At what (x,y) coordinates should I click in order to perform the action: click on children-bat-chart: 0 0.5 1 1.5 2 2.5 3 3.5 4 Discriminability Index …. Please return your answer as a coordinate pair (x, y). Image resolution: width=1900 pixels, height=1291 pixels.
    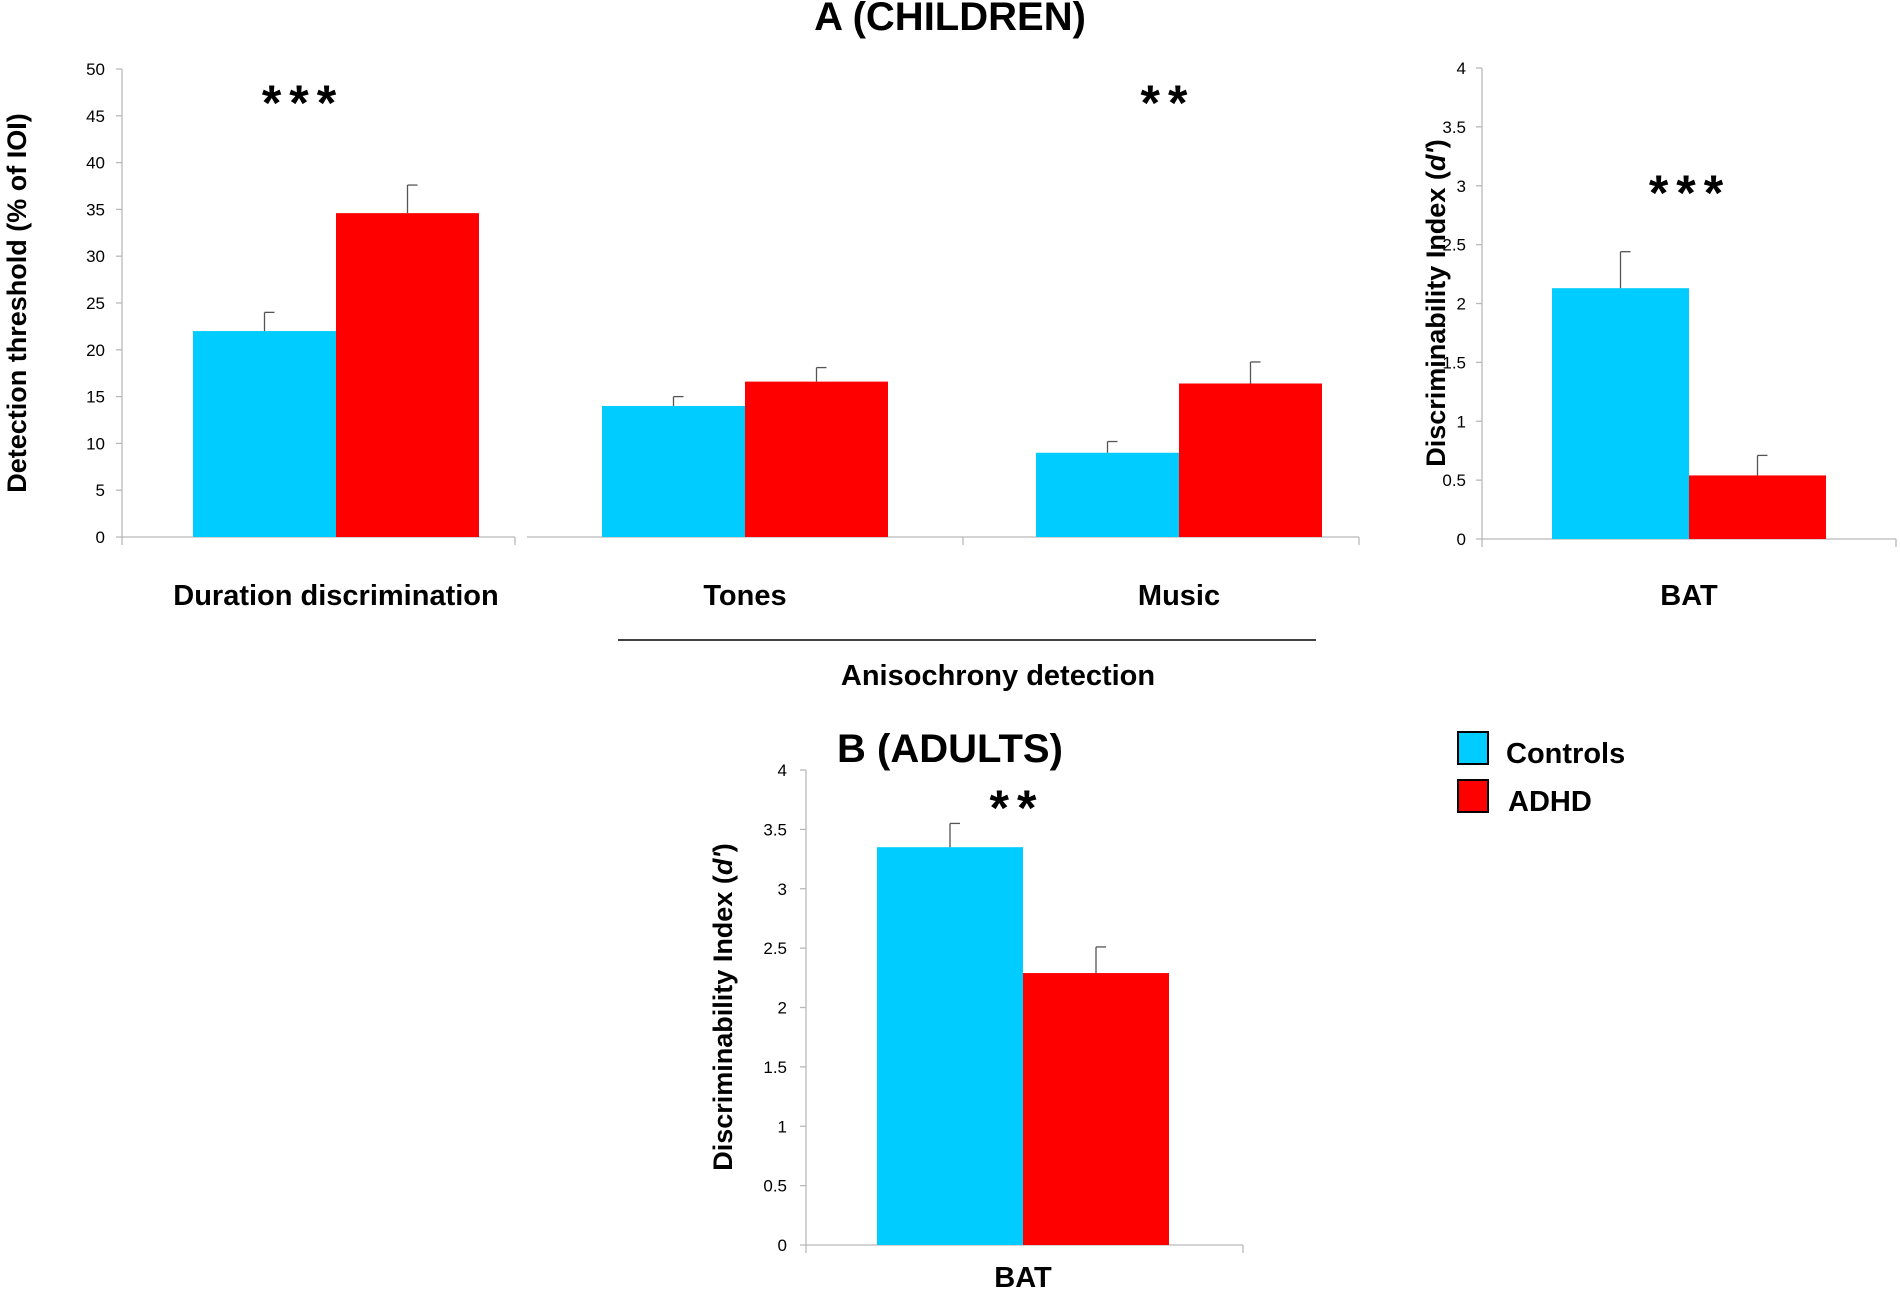
    Looking at the image, I should click on (1659, 335).